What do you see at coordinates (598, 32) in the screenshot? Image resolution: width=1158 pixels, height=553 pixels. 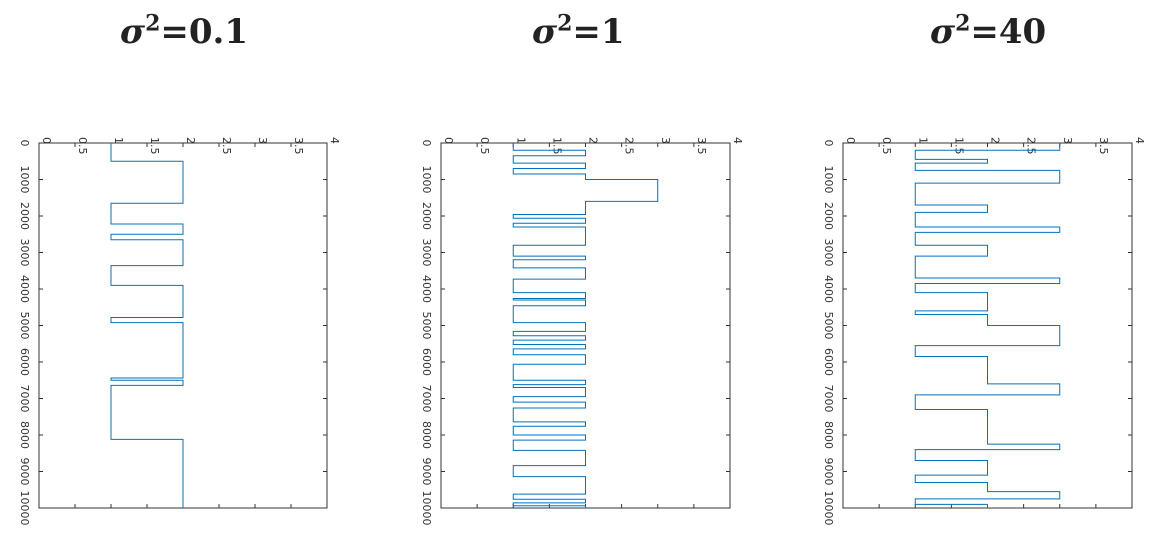 I see `title-value: =1` at bounding box center [598, 32].